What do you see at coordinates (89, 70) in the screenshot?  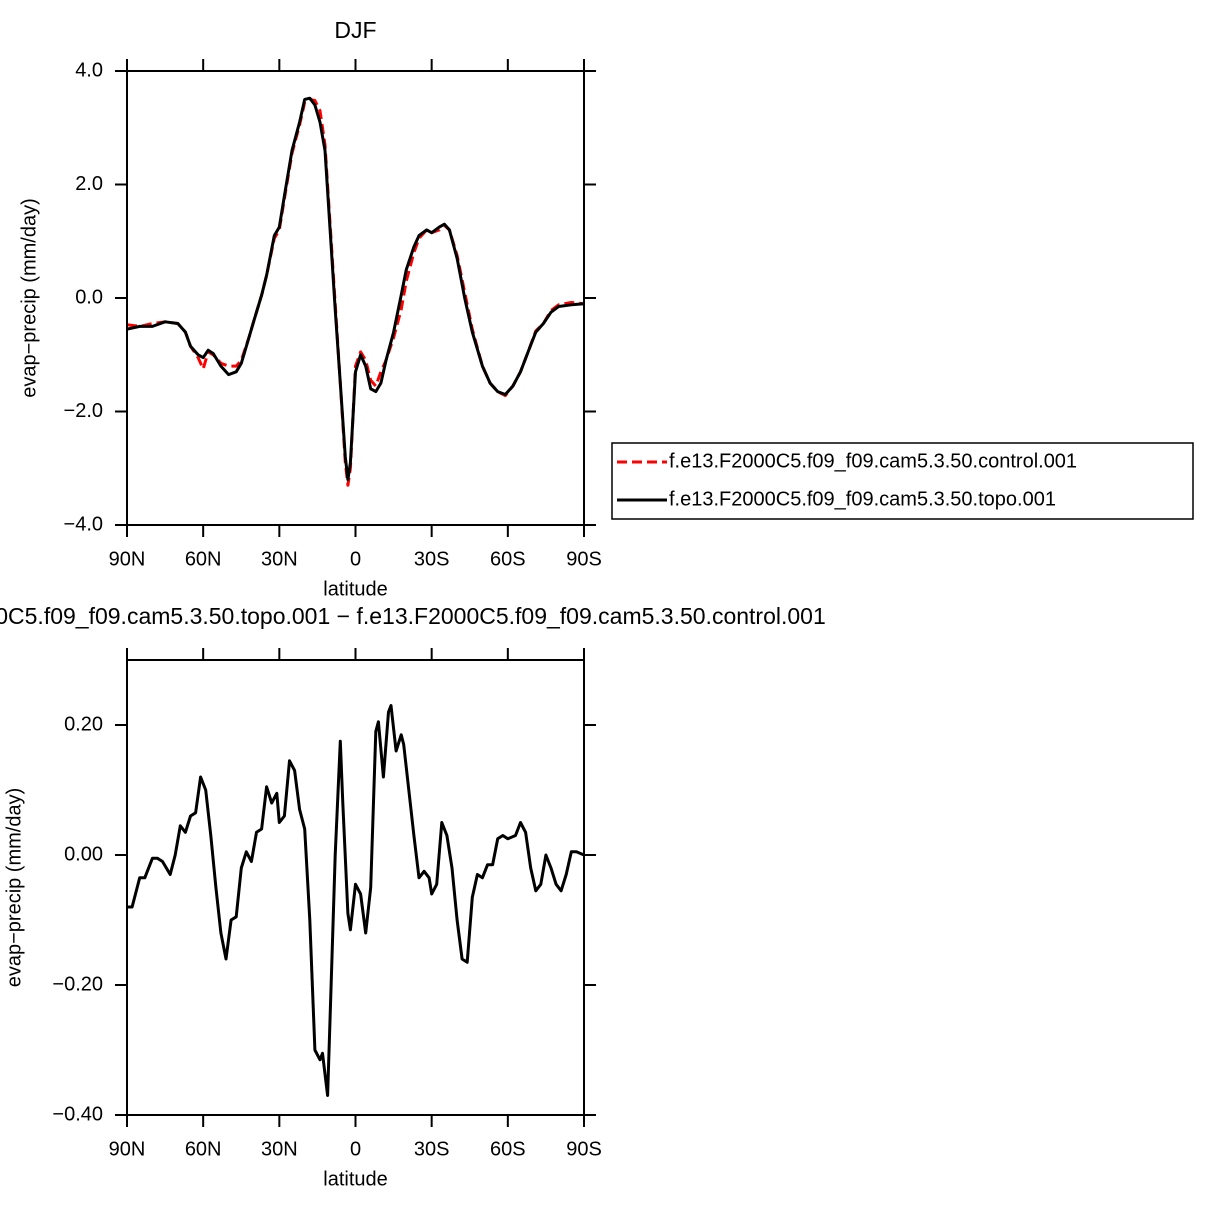 I see `y-tick-label: 4.0` at bounding box center [89, 70].